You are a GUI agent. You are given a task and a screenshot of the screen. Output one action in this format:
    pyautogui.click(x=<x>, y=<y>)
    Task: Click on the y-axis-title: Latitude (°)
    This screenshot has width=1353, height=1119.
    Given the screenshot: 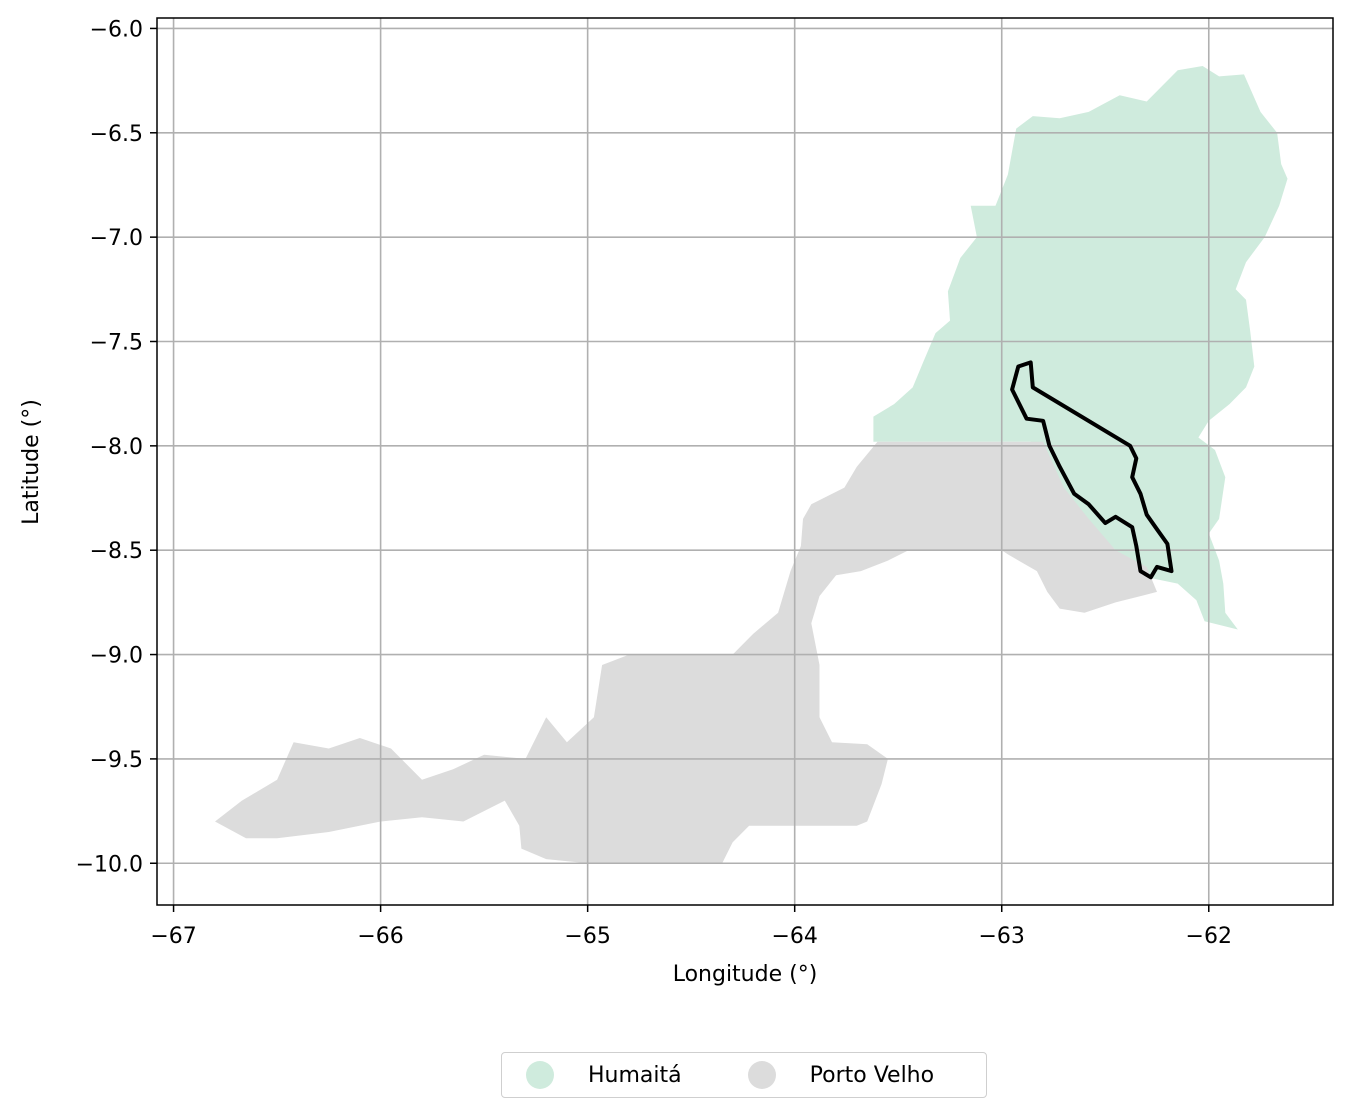 What is the action you would take?
    pyautogui.click(x=31, y=462)
    